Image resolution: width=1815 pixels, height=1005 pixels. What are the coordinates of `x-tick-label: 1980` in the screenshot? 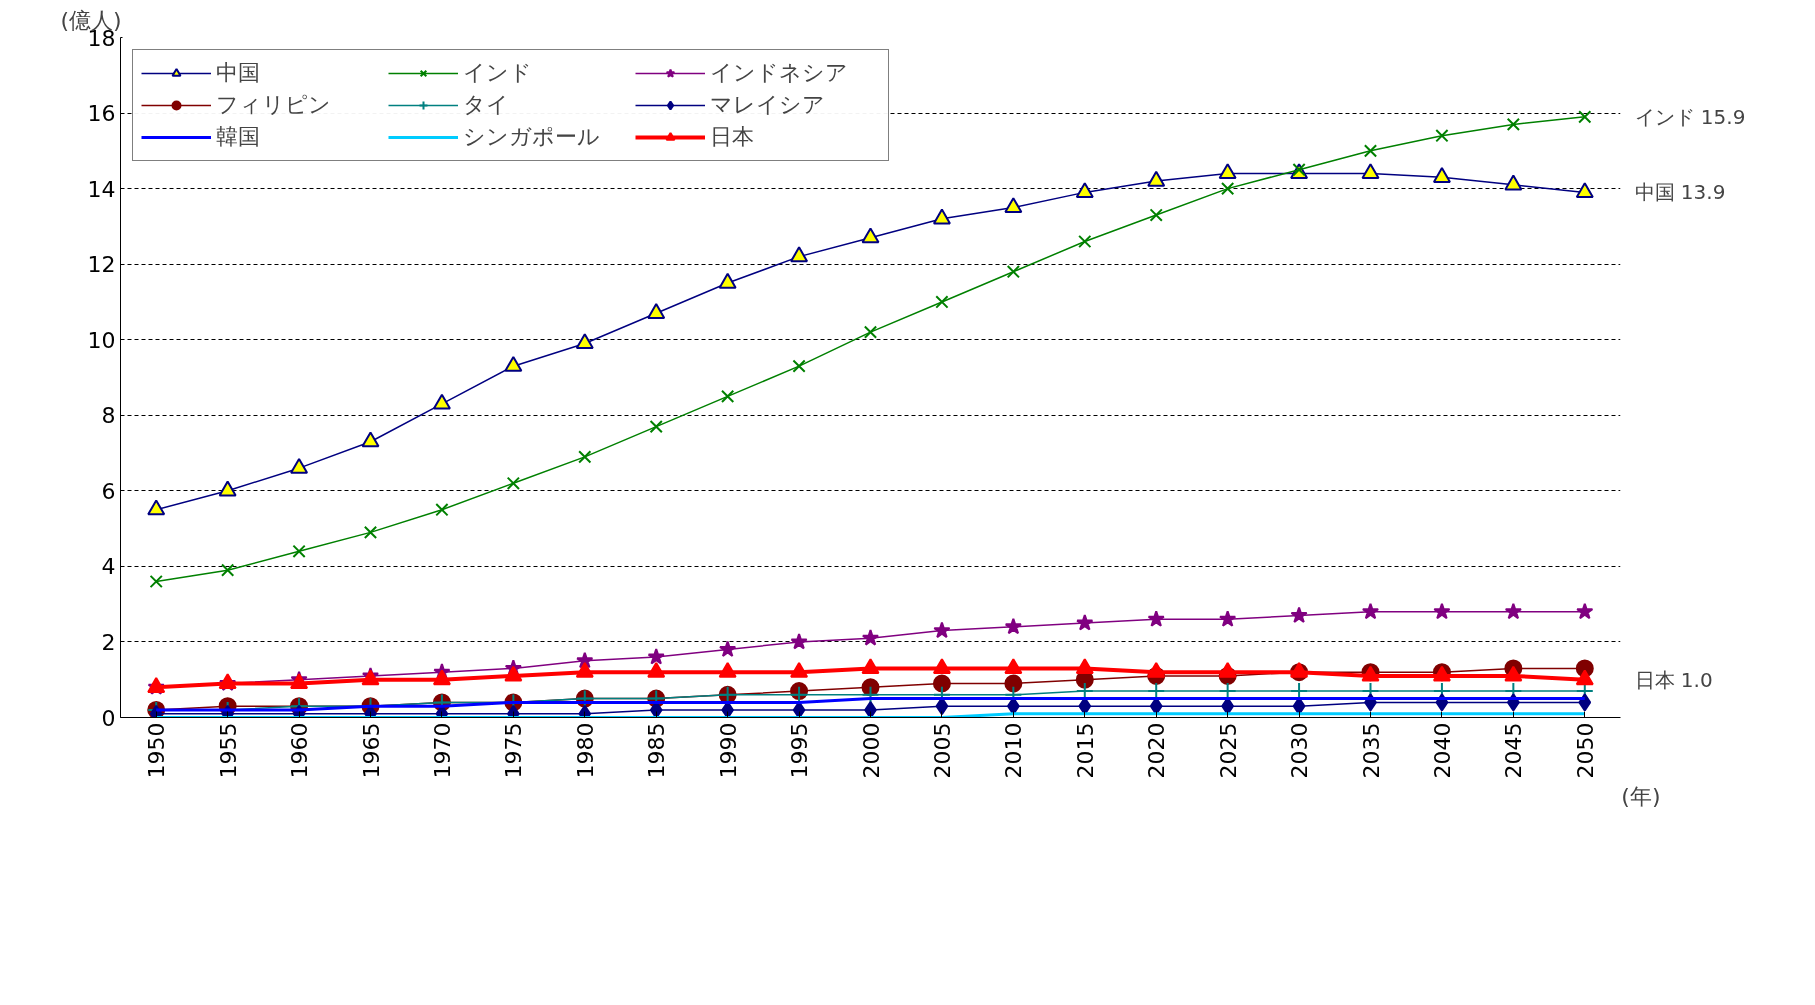 It's located at (585, 750).